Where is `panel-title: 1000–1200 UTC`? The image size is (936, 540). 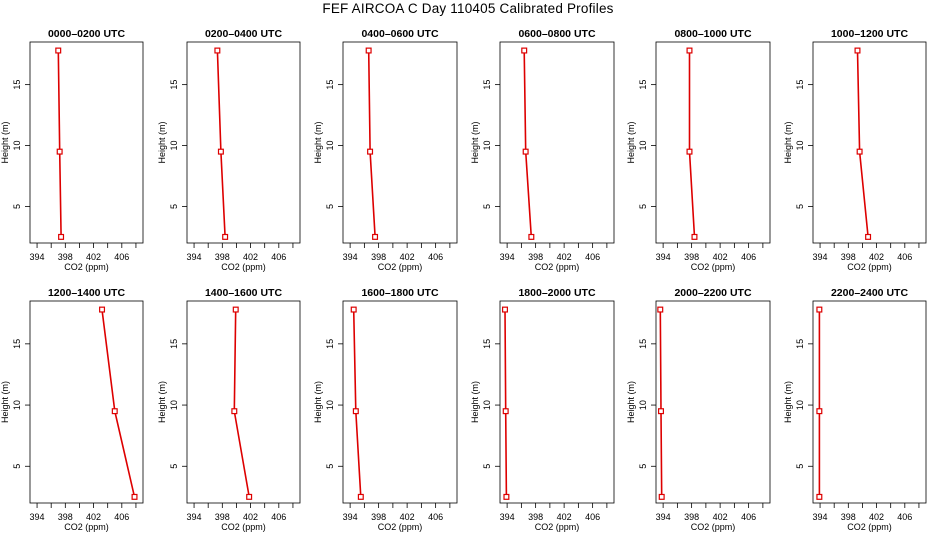 panel-title: 1000–1200 UTC is located at coordinates (869, 34).